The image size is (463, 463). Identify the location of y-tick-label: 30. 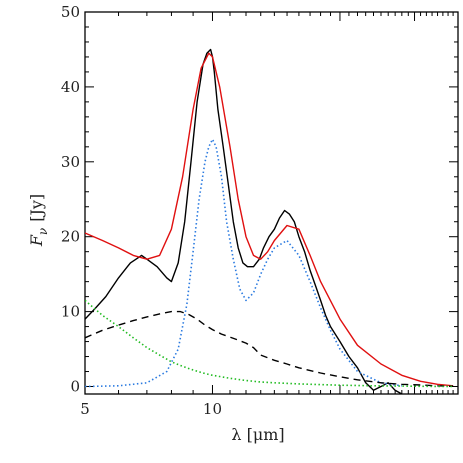
(70, 162).